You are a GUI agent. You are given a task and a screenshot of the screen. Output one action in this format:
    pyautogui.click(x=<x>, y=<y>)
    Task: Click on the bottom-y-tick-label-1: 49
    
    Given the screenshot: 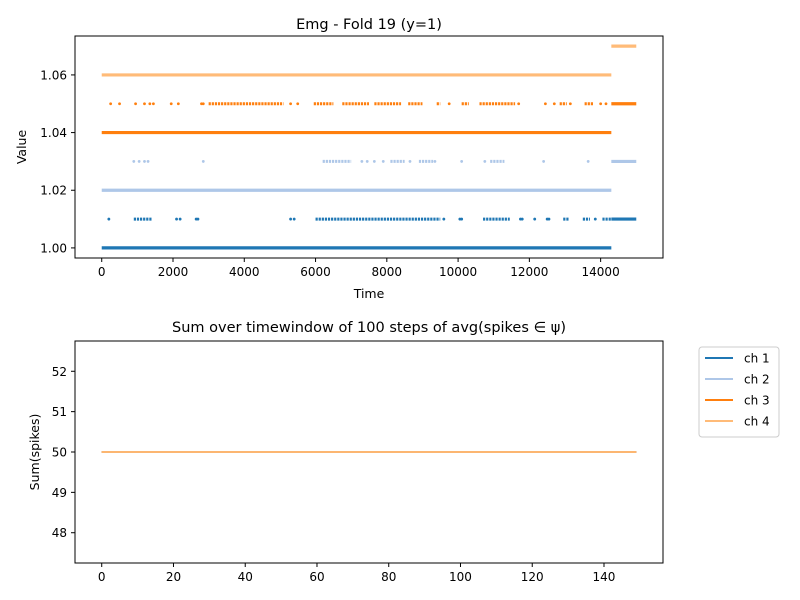 What is the action you would take?
    pyautogui.click(x=59, y=493)
    